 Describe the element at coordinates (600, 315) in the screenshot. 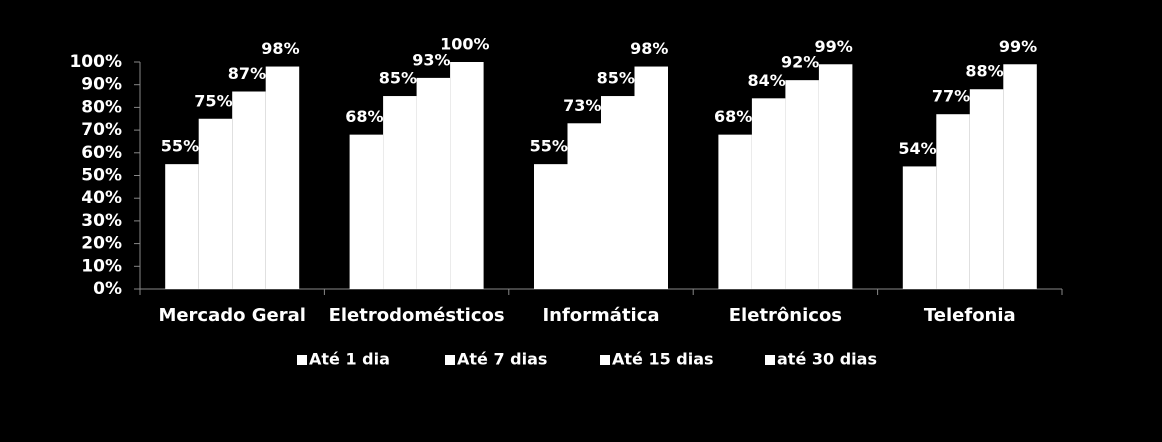

I see `x-tick-label: Informática` at that location.